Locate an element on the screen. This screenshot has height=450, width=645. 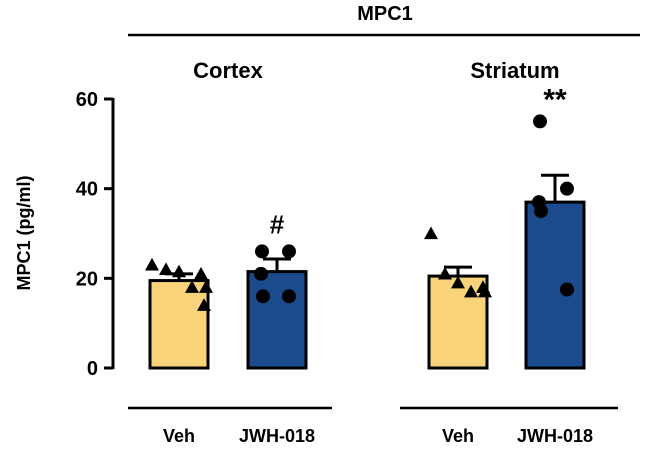
chart-title: MPC1 is located at coordinates (385, 14).